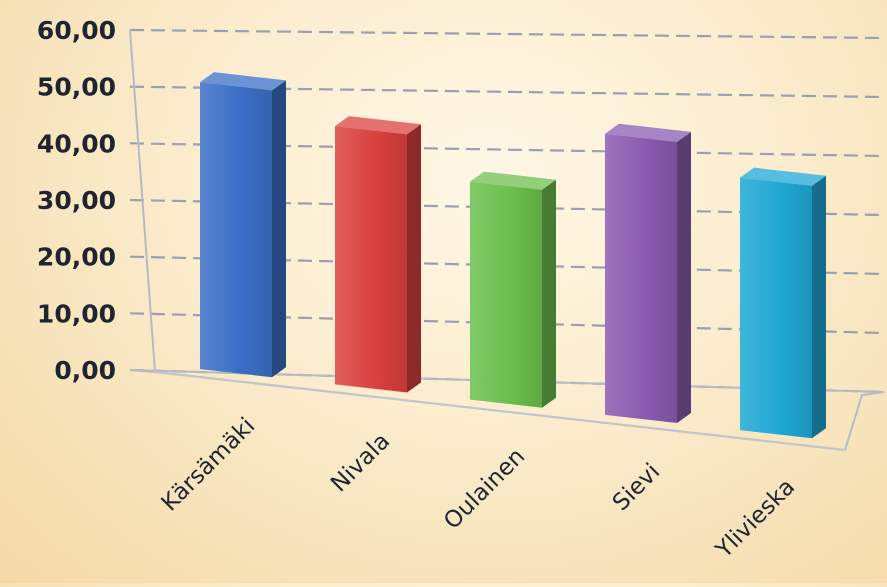 Image resolution: width=887 pixels, height=587 pixels. Describe the element at coordinates (76, 313) in the screenshot. I see `y-tick-label: 10,00` at that location.